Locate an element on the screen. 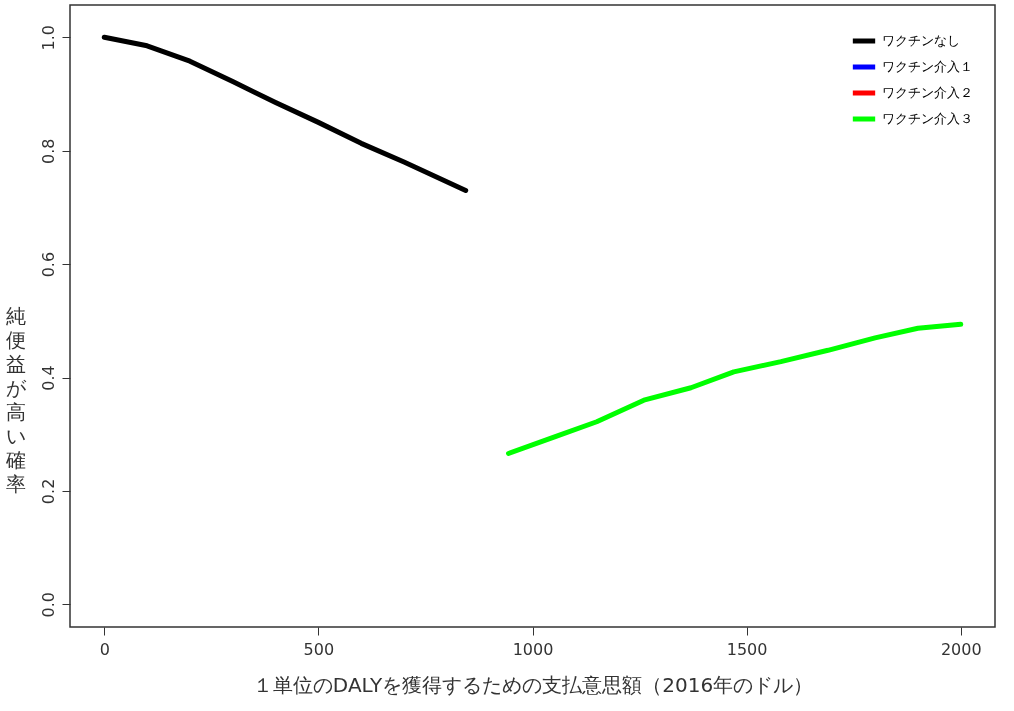  y-tick-label: 1.0 is located at coordinates (48, 38).